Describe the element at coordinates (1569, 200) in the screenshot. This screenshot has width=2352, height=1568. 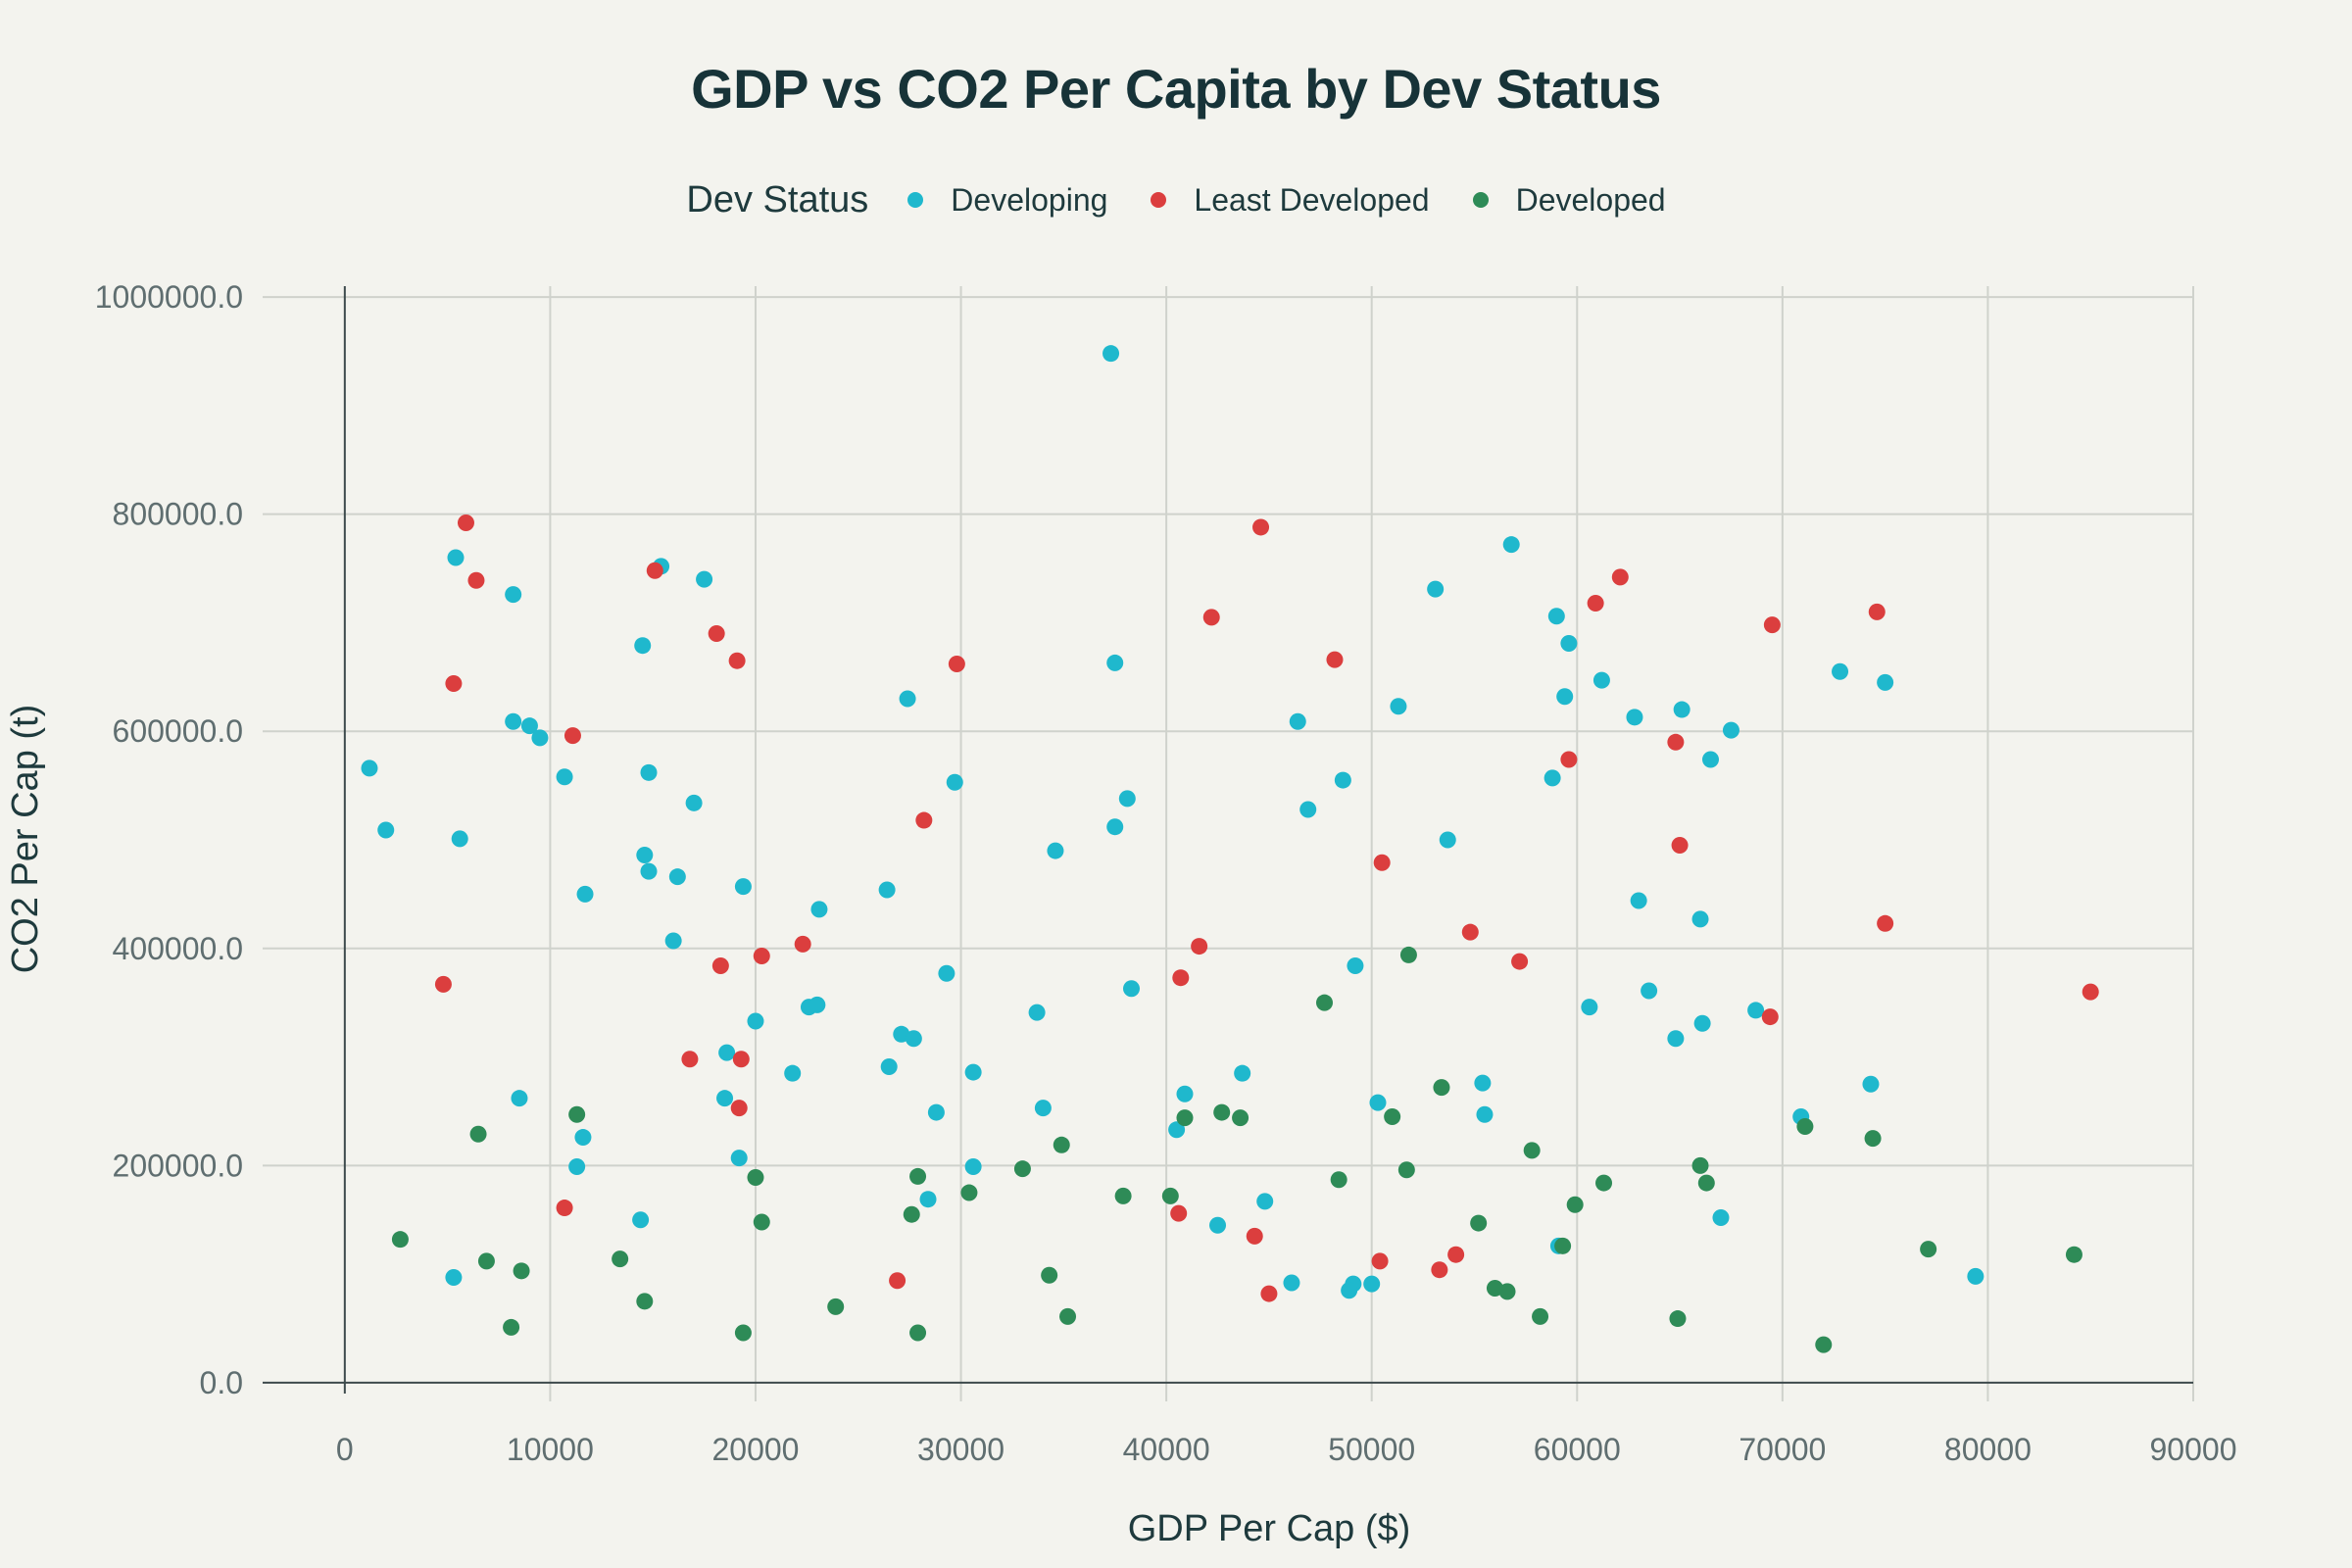
I see `legend-item-developed: Developed` at that location.